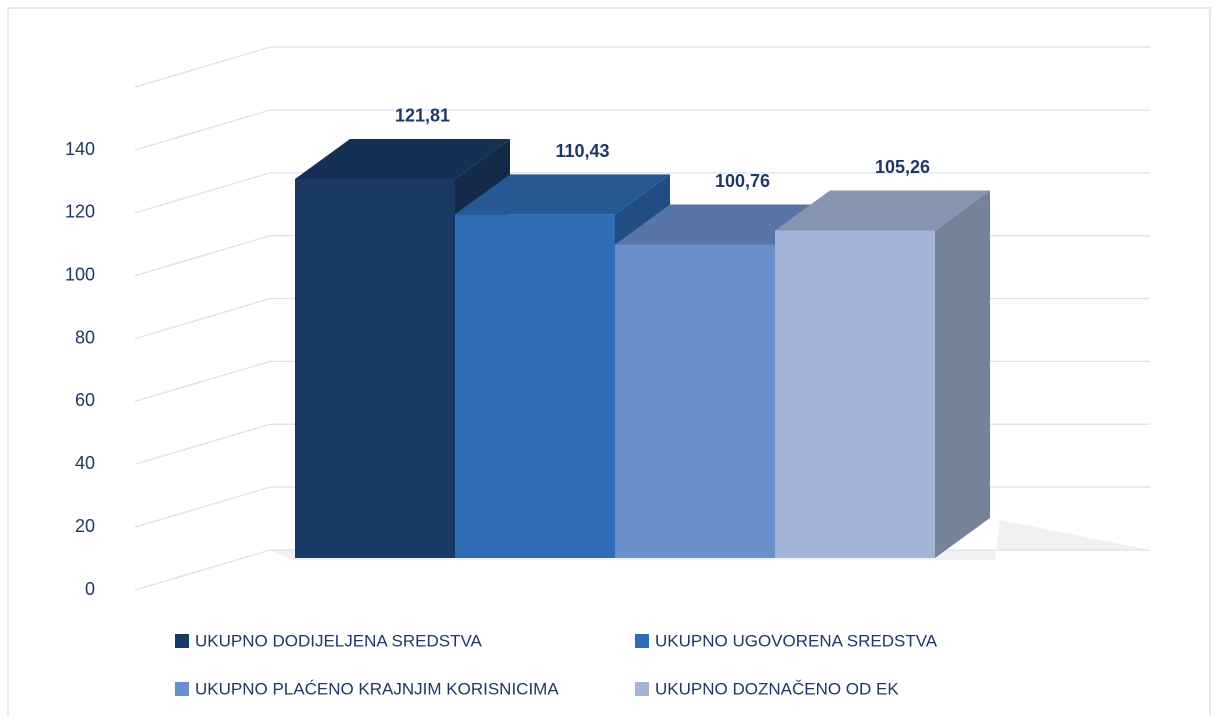 This screenshot has width=1219, height=720. Describe the element at coordinates (80, 274) in the screenshot. I see `y-tick-label: 100` at that location.